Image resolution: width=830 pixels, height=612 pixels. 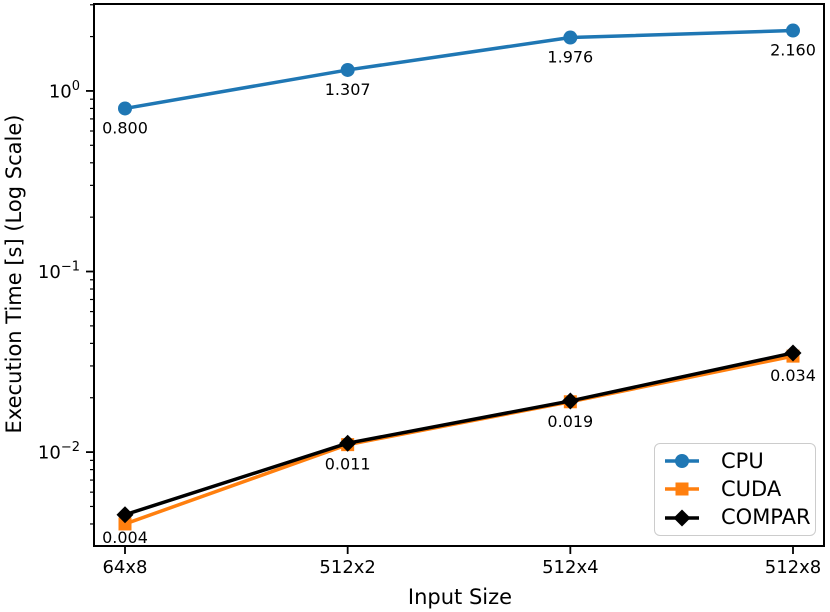 What do you see at coordinates (14, 274) in the screenshot?
I see `y-axis-title: Execution Time [s] (Log Scale)` at bounding box center [14, 274].